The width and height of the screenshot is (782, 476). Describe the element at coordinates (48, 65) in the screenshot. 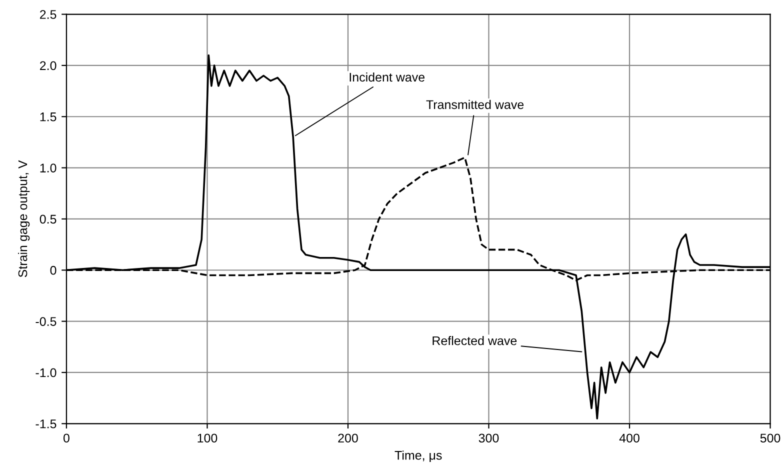

I see `y-tick-label: 2.0` at that location.